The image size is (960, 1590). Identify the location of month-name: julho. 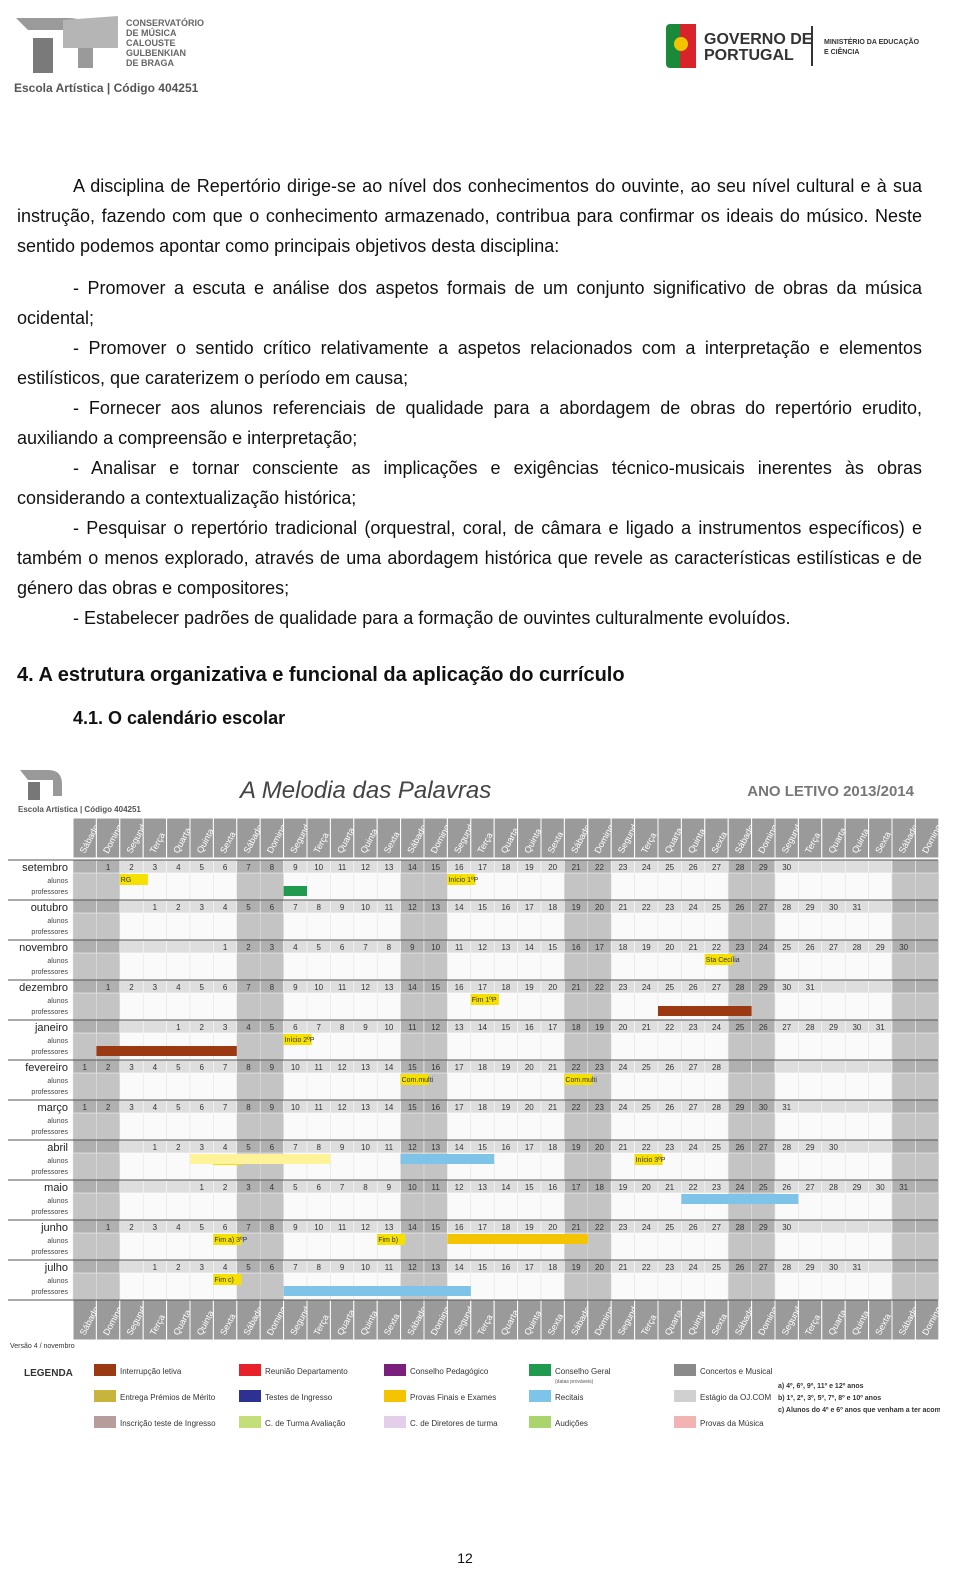
(56, 1268).